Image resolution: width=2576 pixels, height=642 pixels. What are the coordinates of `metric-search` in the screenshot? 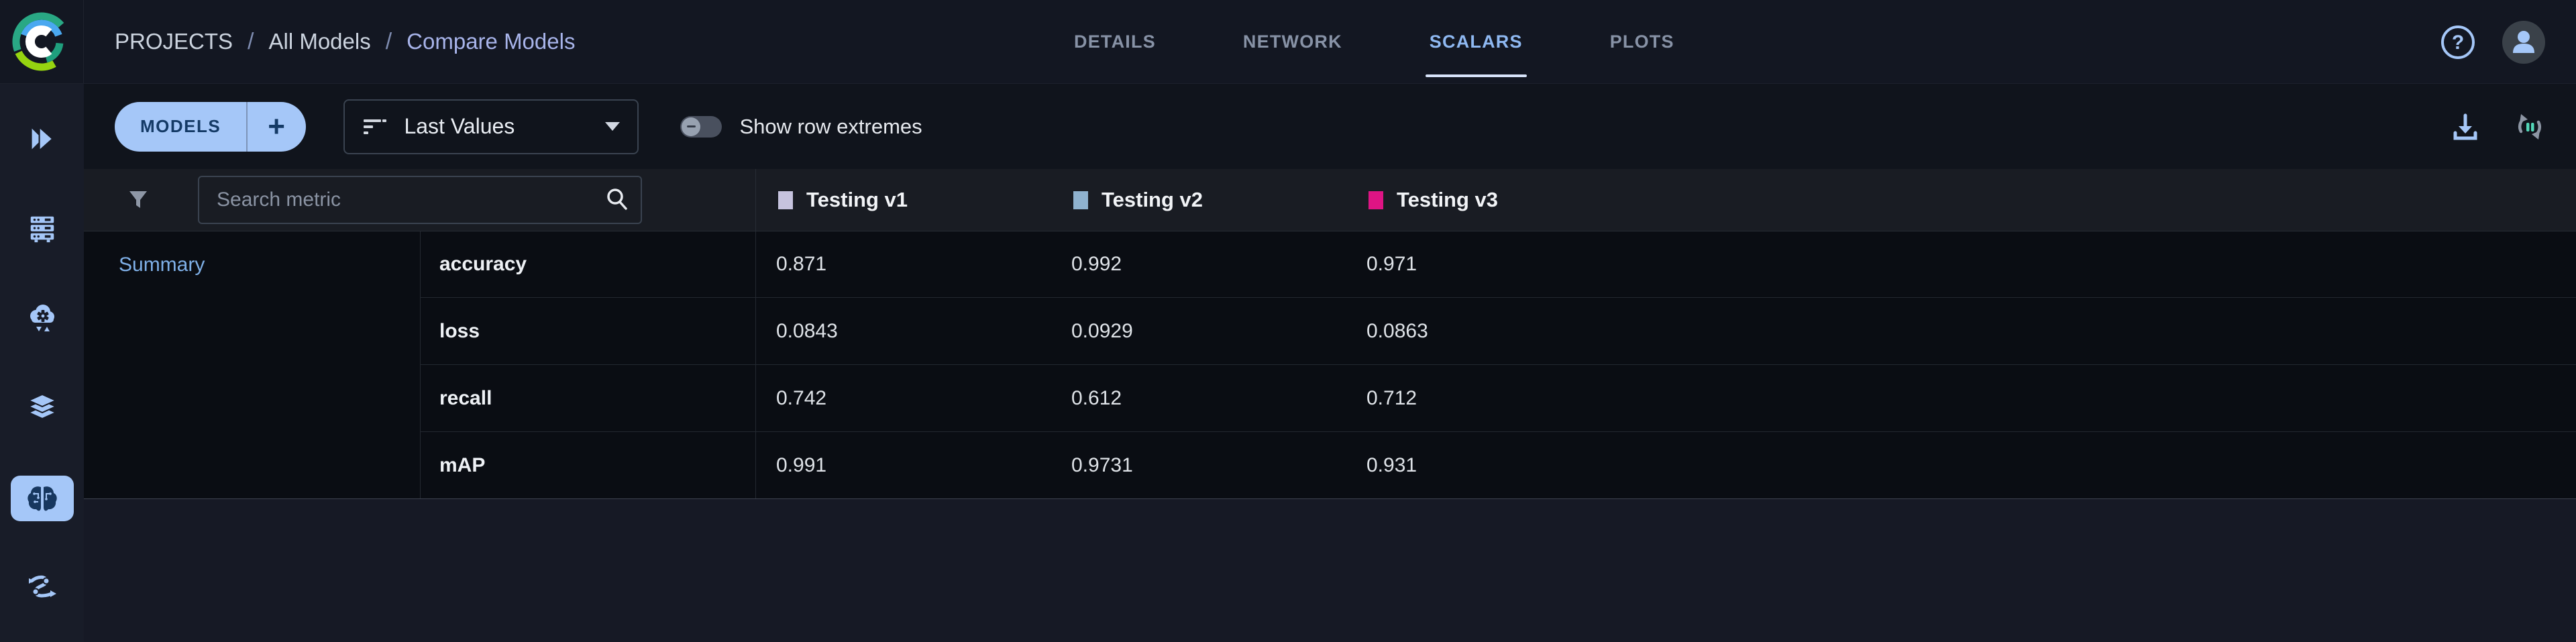 It's located at (420, 200).